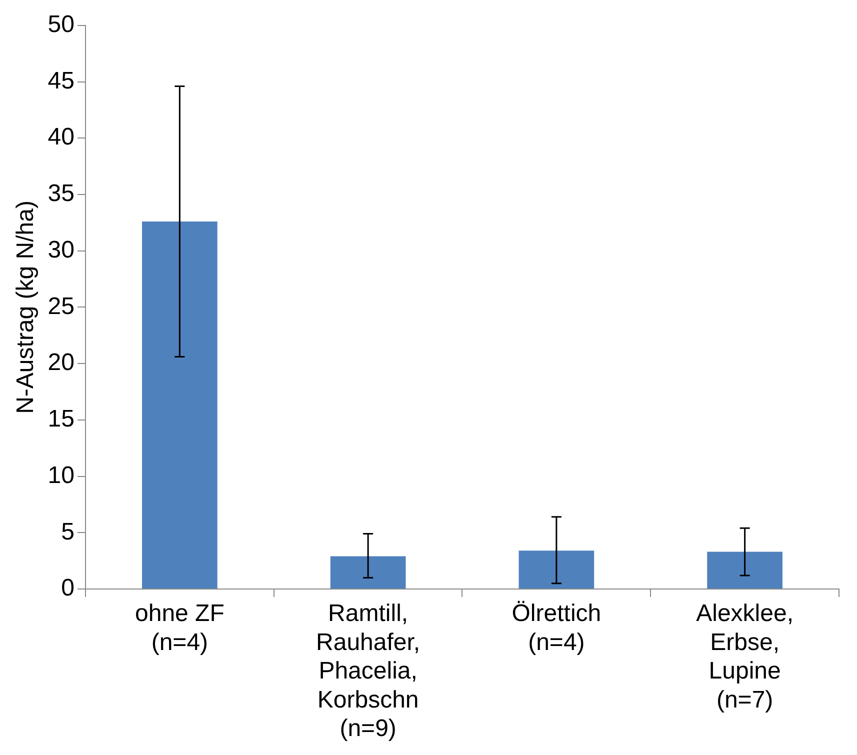 The width and height of the screenshot is (857, 755). What do you see at coordinates (179, 628) in the screenshot?
I see `x-tick-label: ohne ZF (n=4)` at bounding box center [179, 628].